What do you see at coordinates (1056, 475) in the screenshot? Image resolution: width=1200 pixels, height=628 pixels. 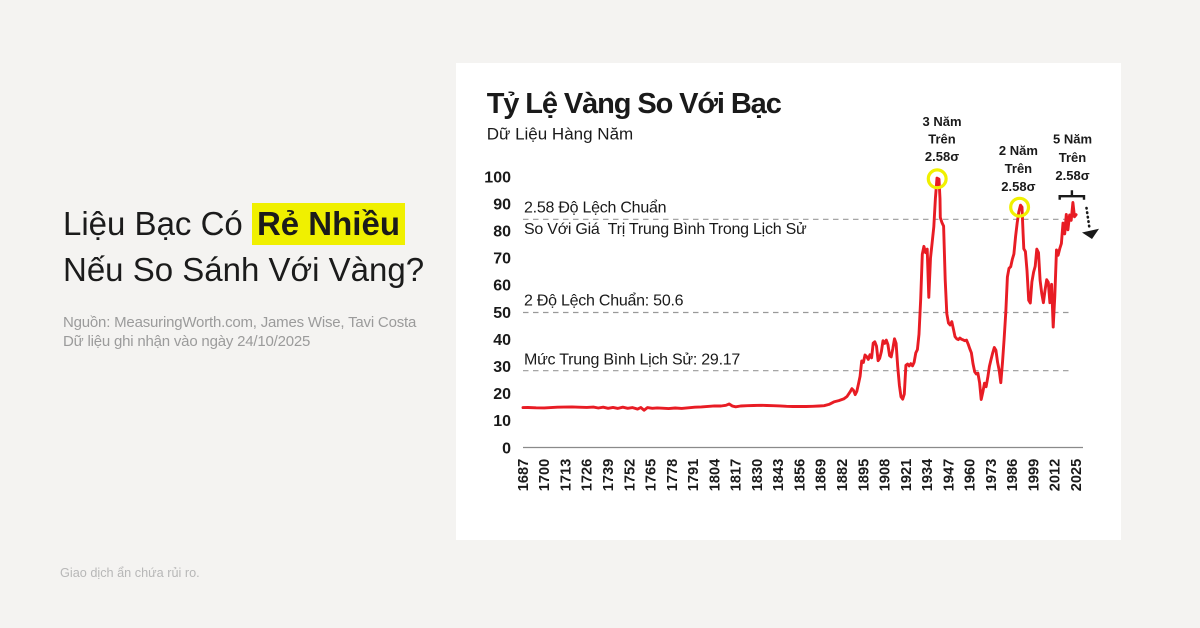 I see `svg-text: 2012` at bounding box center [1056, 475].